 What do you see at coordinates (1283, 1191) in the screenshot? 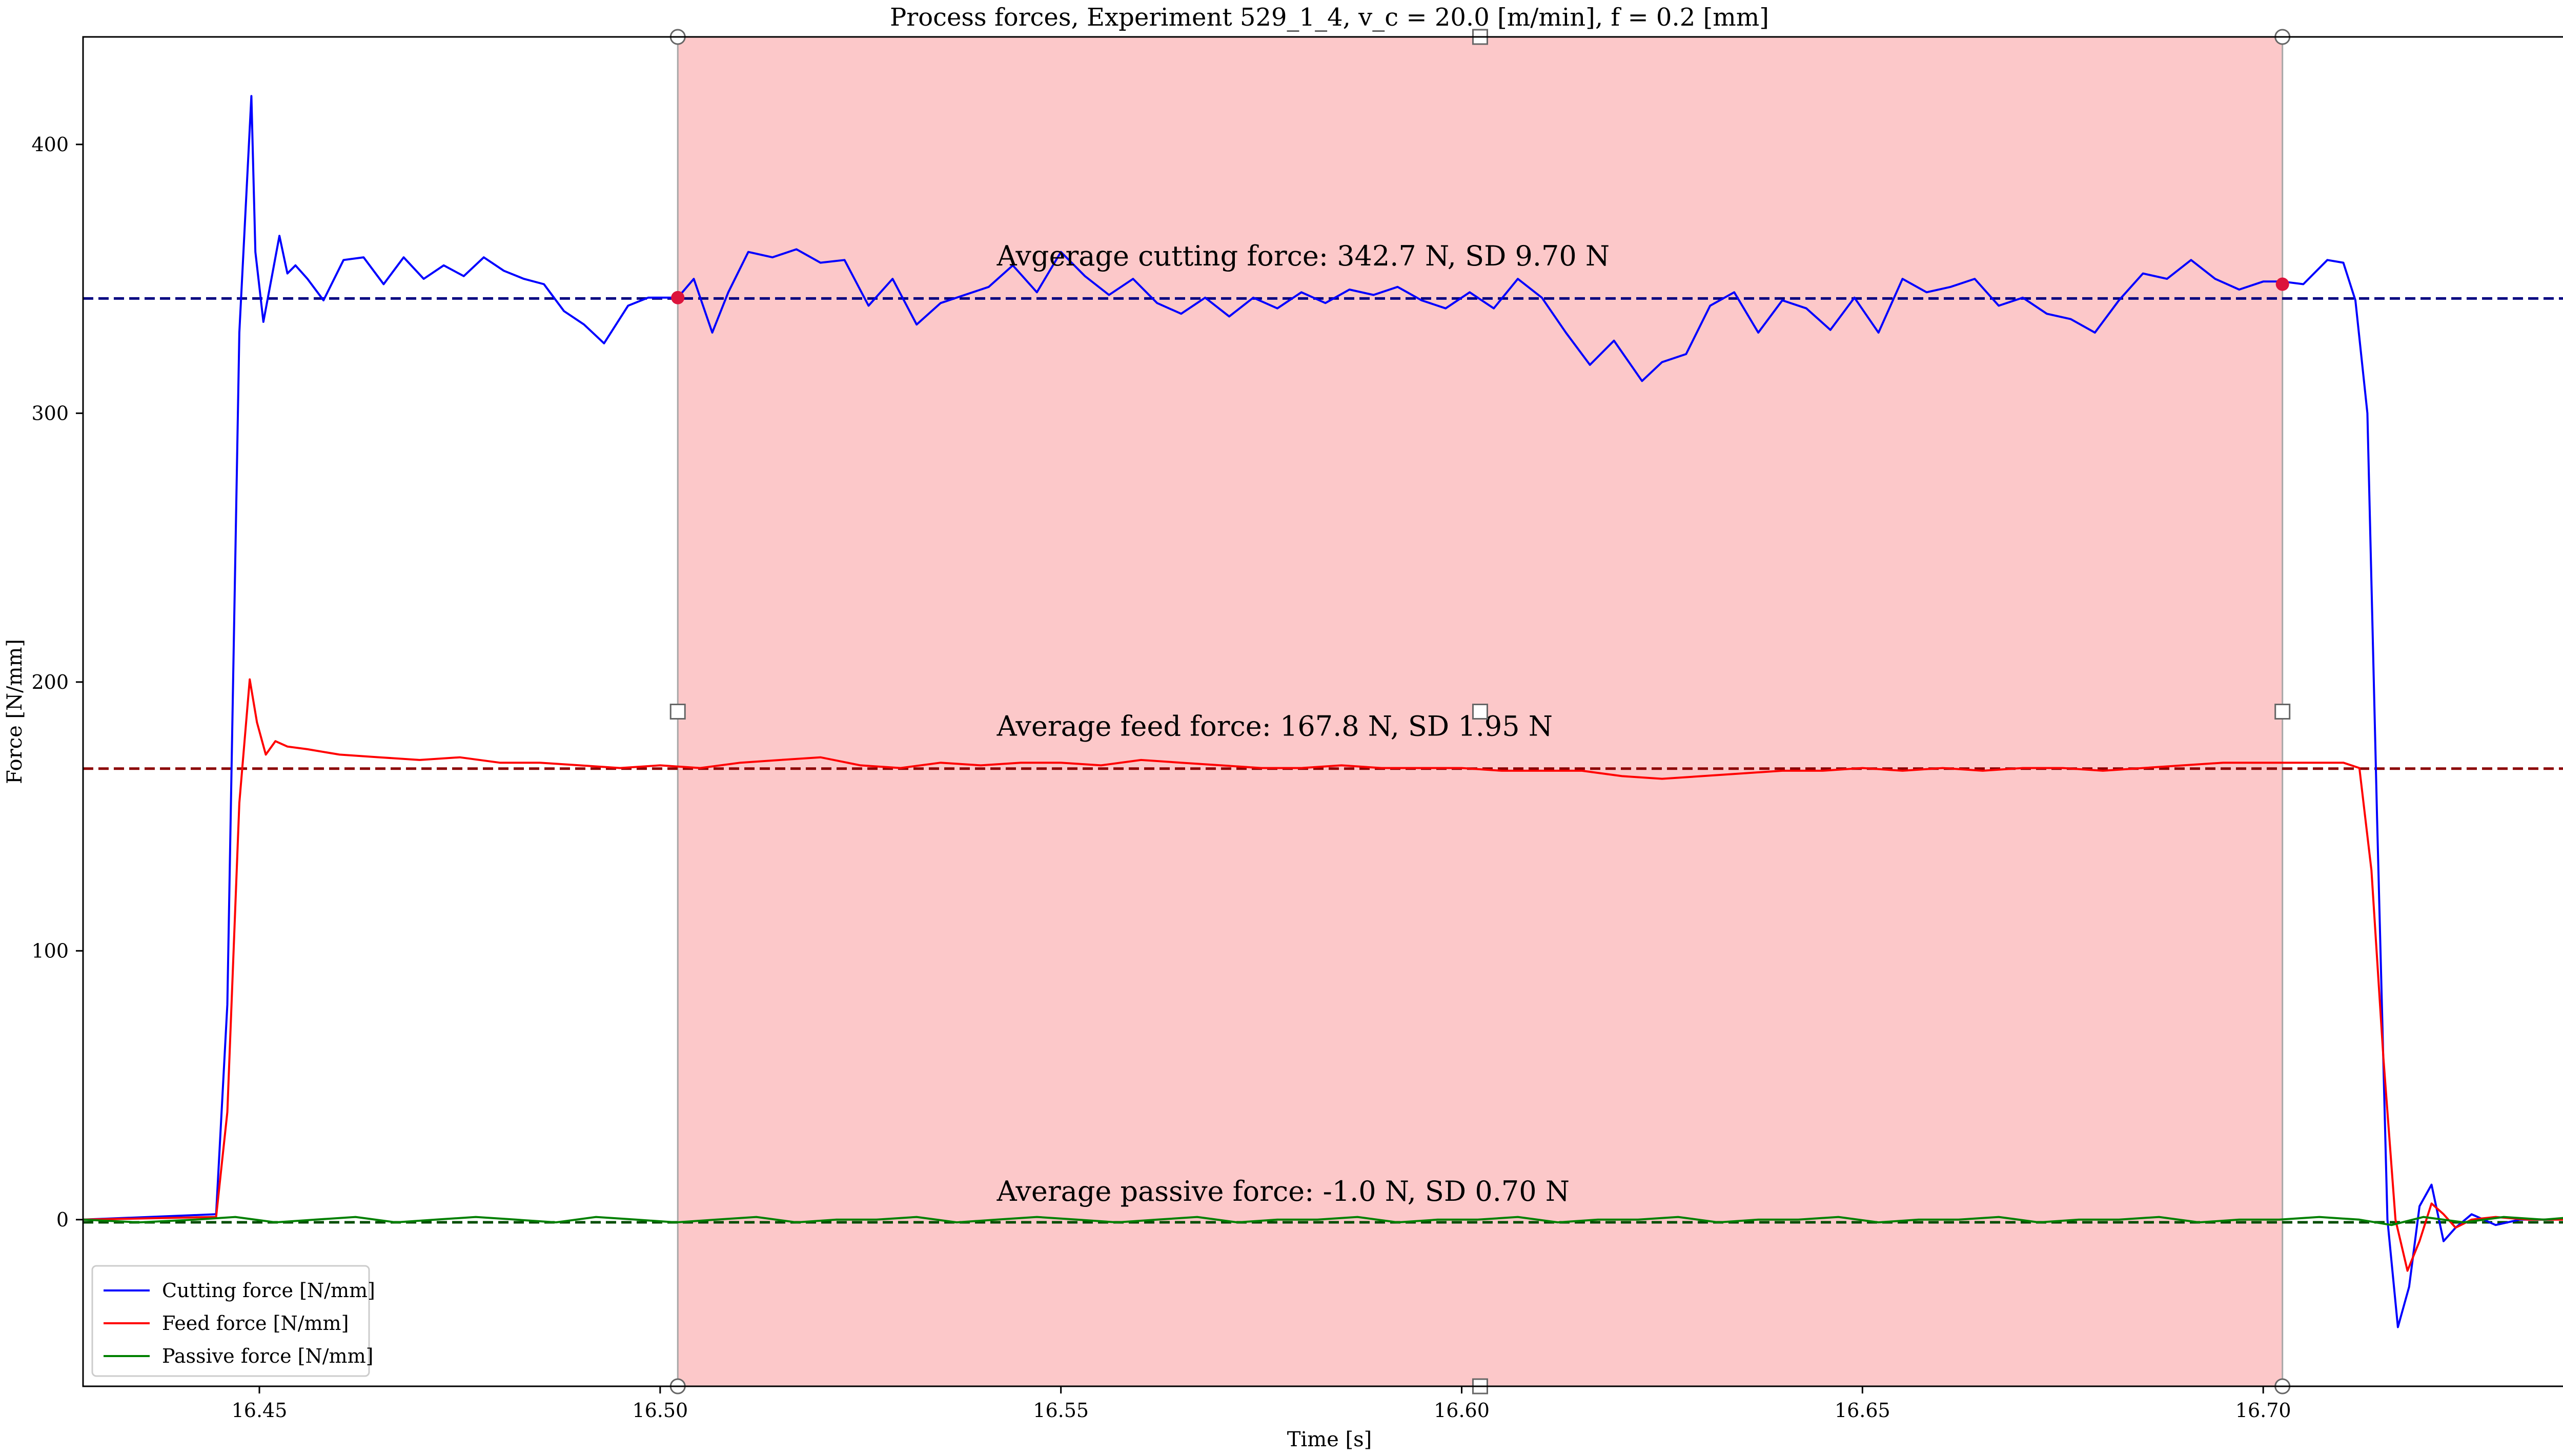
I see `average-annotation-2: Average passive force: -1.0 N, SD 0.70 N` at bounding box center [1283, 1191].